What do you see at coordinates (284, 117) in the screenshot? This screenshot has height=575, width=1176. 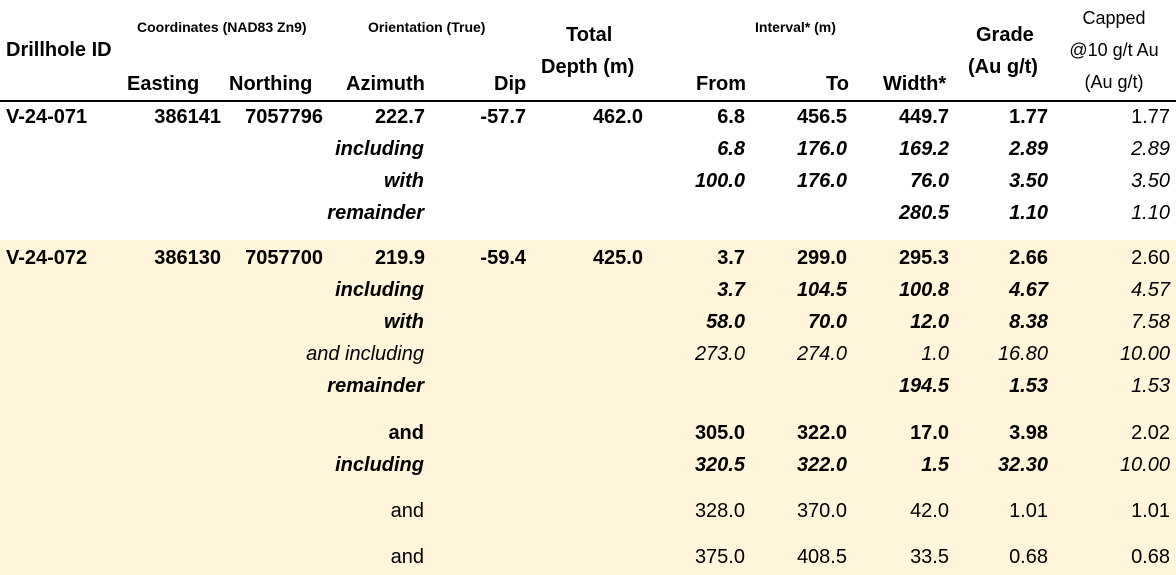 I see `cell-northing: 7057796` at bounding box center [284, 117].